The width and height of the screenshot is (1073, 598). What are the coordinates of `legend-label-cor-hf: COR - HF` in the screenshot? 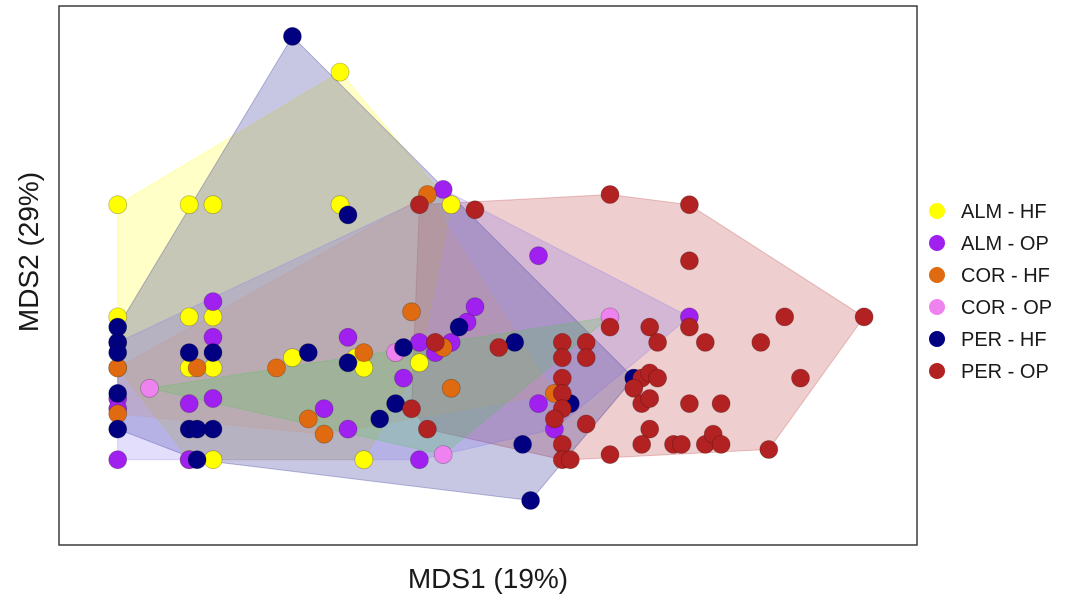 It's located at (1005, 276).